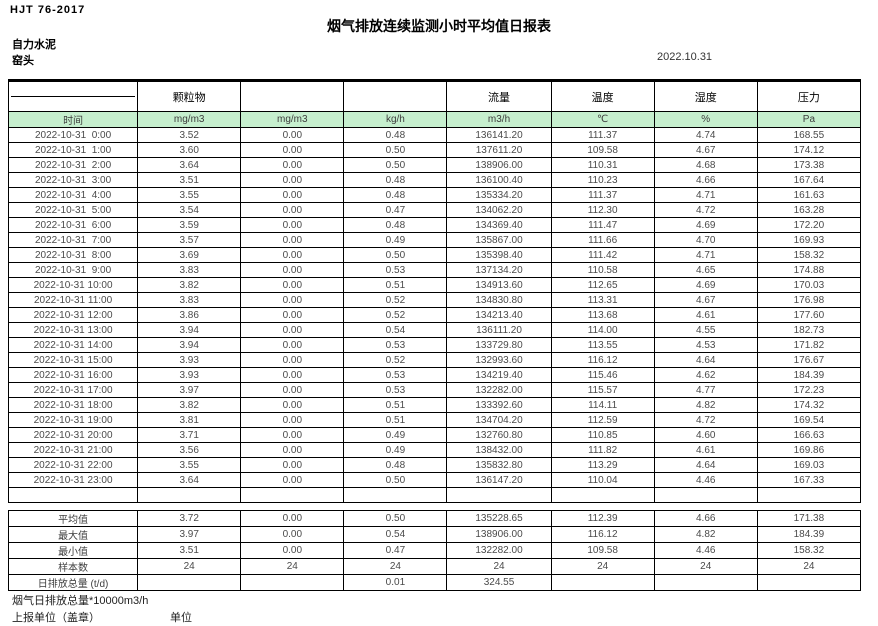 The height and width of the screenshot is (626, 878). I want to click on value-cell: 167.64, so click(809, 180).